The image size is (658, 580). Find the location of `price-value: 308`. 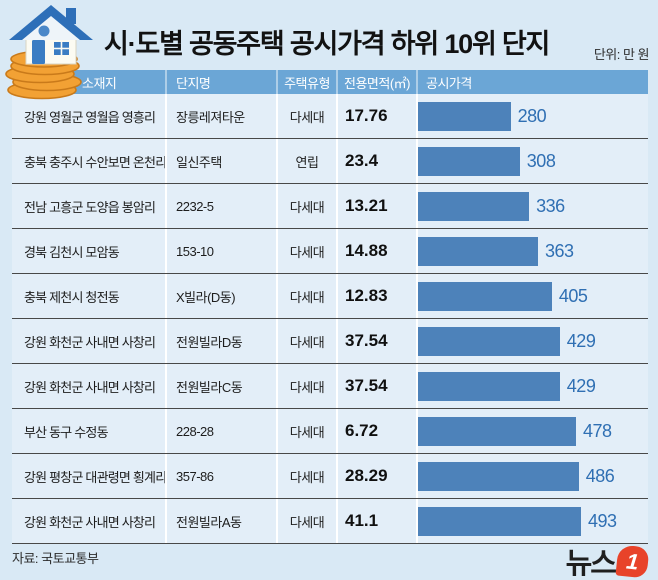

price-value: 308 is located at coordinates (541, 160).